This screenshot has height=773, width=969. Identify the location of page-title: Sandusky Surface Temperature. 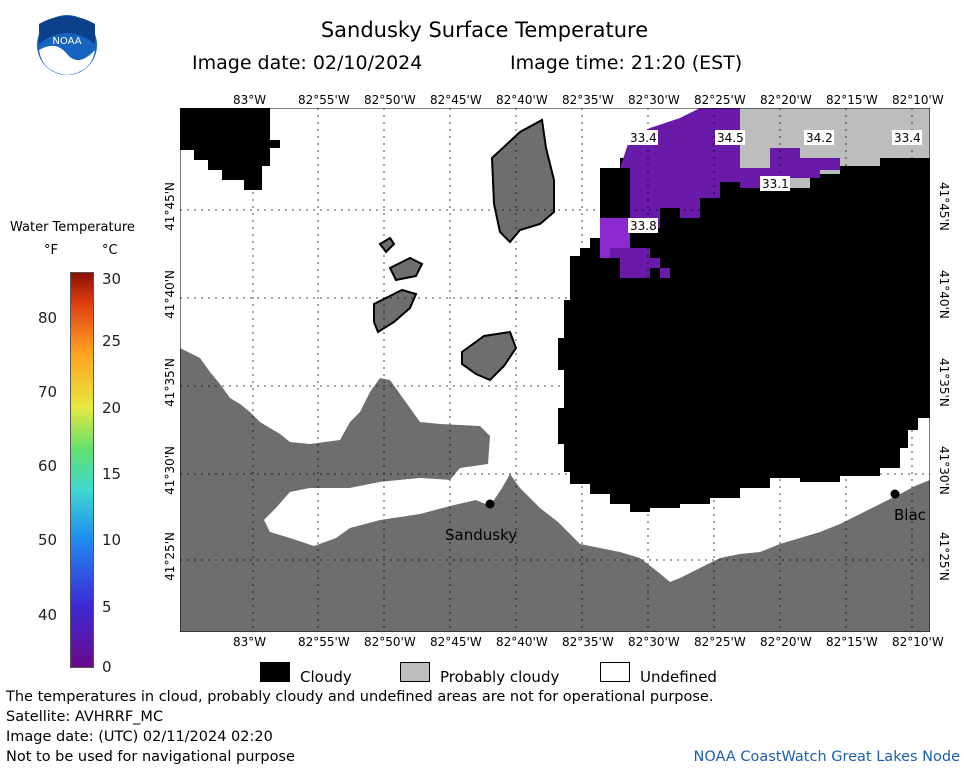
(484, 30).